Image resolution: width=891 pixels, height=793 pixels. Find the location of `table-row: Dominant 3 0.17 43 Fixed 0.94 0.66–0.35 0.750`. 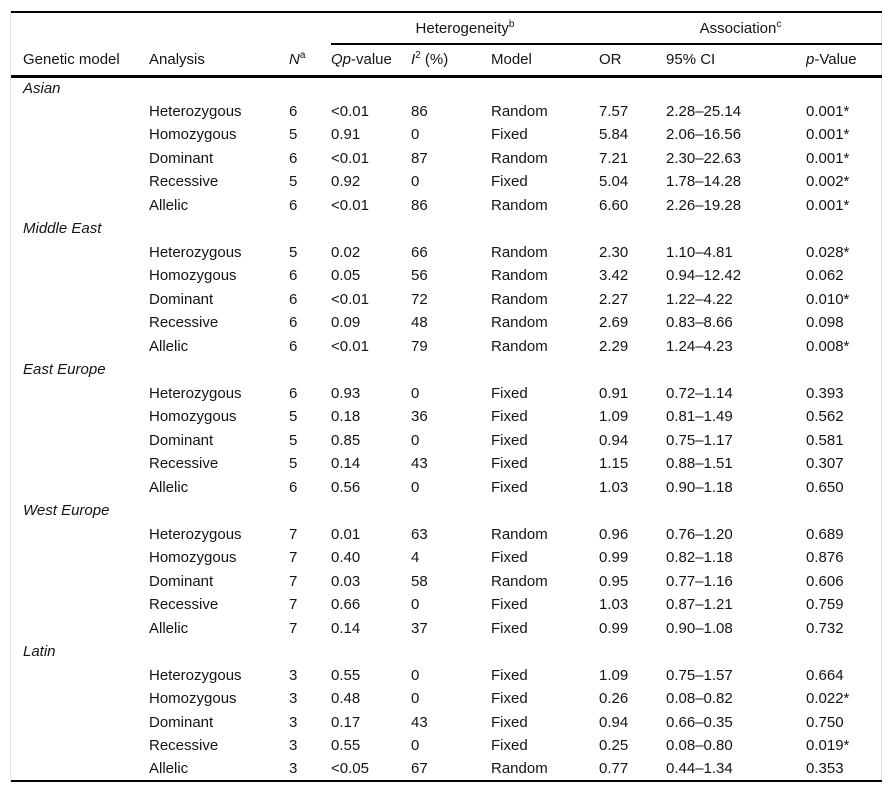

table-row: Dominant 3 0.17 43 Fixed 0.94 0.66–0.35 0.750 is located at coordinates (446, 723).